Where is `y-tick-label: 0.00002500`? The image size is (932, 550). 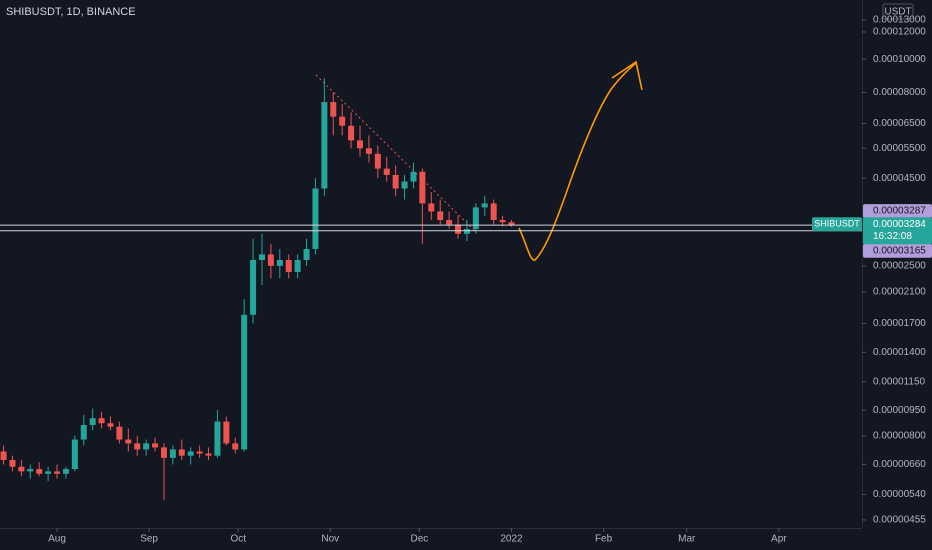 y-tick-label: 0.00002500 is located at coordinates (899, 266).